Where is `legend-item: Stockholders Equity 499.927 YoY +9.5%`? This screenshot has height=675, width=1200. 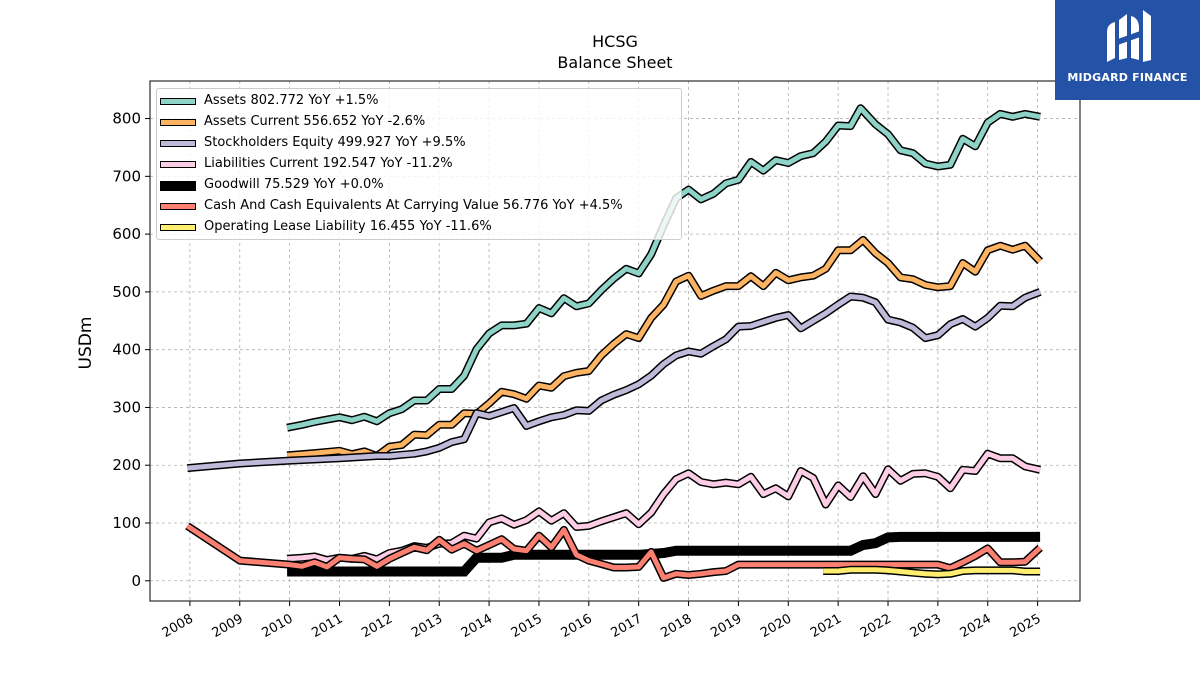 legend-item: Stockholders Equity 499.927 YoY +9.5% is located at coordinates (417, 144).